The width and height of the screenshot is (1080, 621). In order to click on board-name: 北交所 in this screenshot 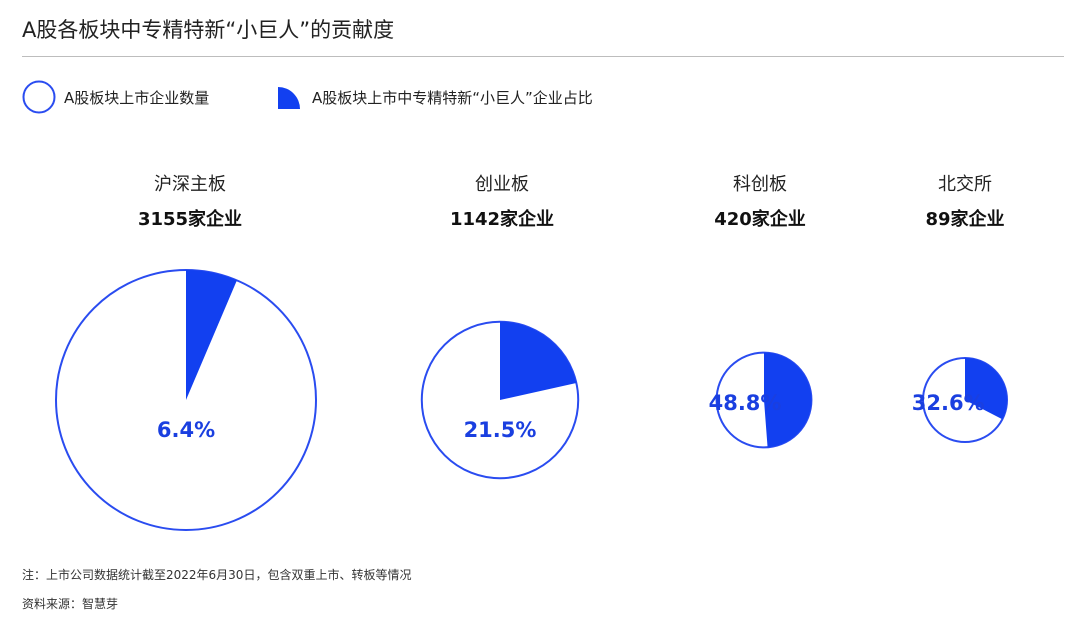, I will do `click(965, 184)`.